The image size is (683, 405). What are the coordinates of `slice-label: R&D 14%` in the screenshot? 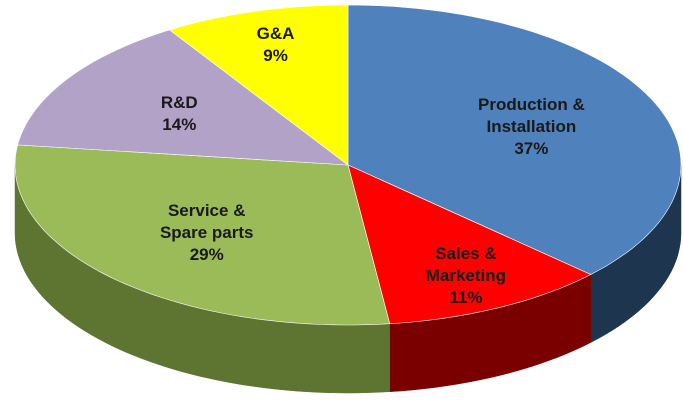 It's located at (179, 114).